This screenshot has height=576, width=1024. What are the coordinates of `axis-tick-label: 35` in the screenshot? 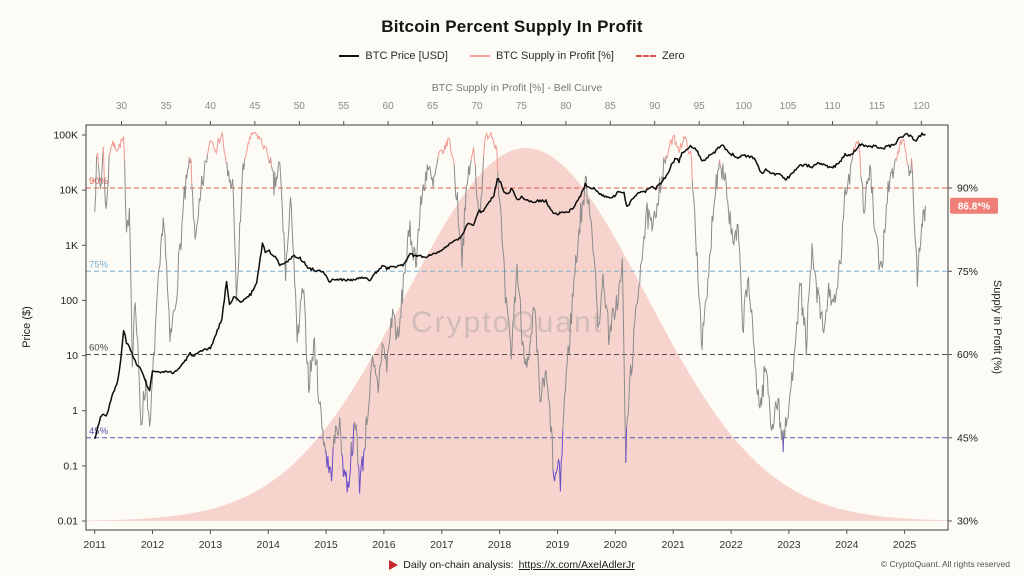 It's located at (166, 106).